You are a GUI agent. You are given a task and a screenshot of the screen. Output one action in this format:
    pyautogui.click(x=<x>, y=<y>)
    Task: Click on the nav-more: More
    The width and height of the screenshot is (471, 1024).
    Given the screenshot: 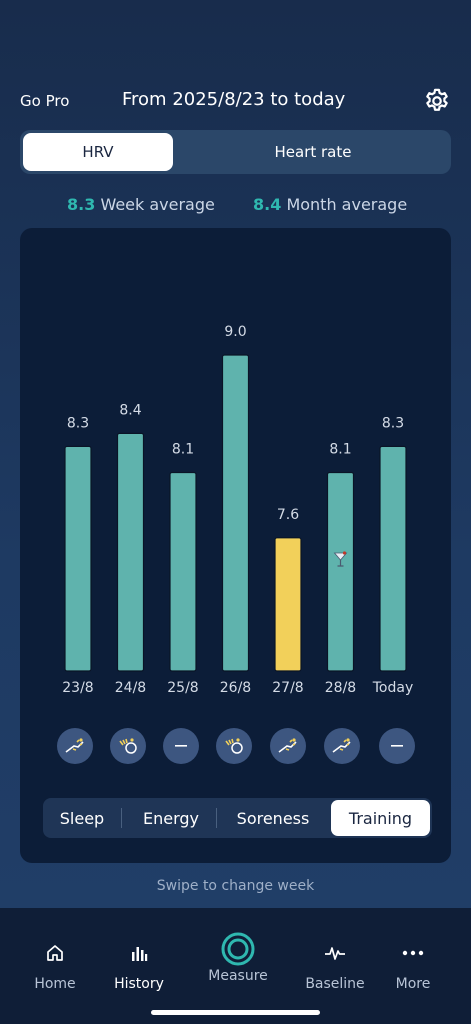 What is the action you would take?
    pyautogui.click(x=413, y=965)
    